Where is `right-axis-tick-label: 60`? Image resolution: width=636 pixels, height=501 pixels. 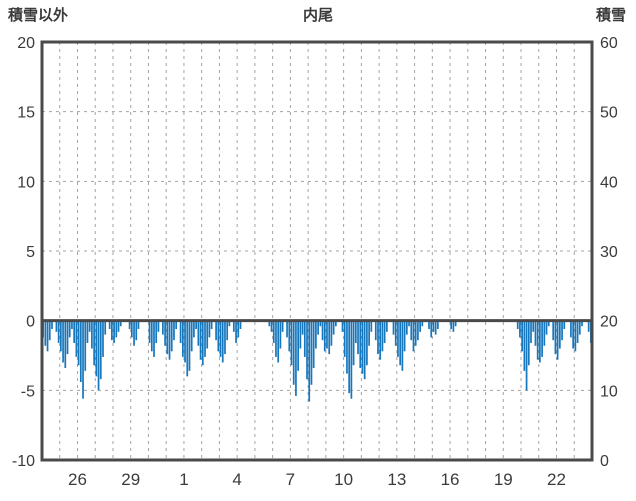
right-axis-tick-label: 60 is located at coordinates (609, 43).